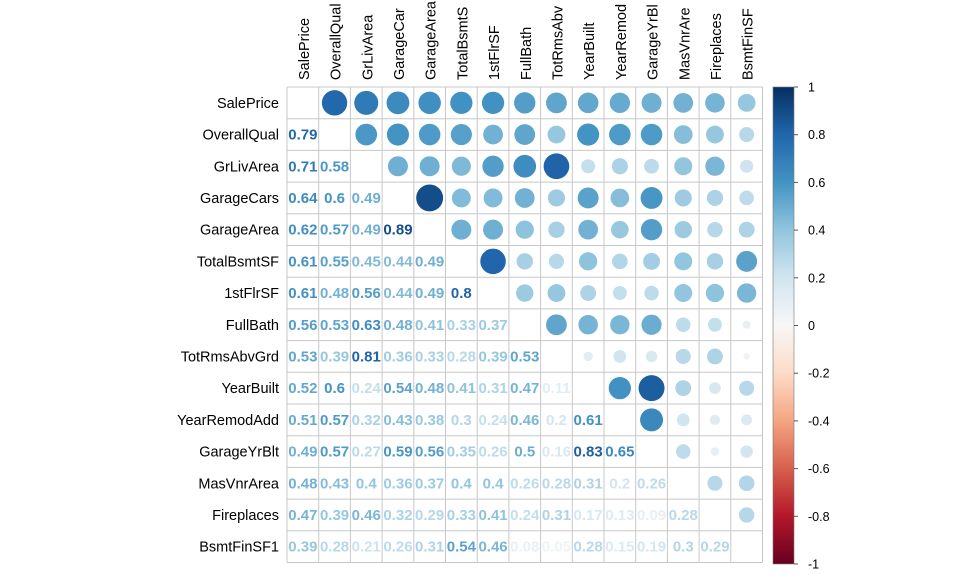  Describe the element at coordinates (238, 262) in the screenshot. I see `row-label: TotalBsmtSF` at that location.